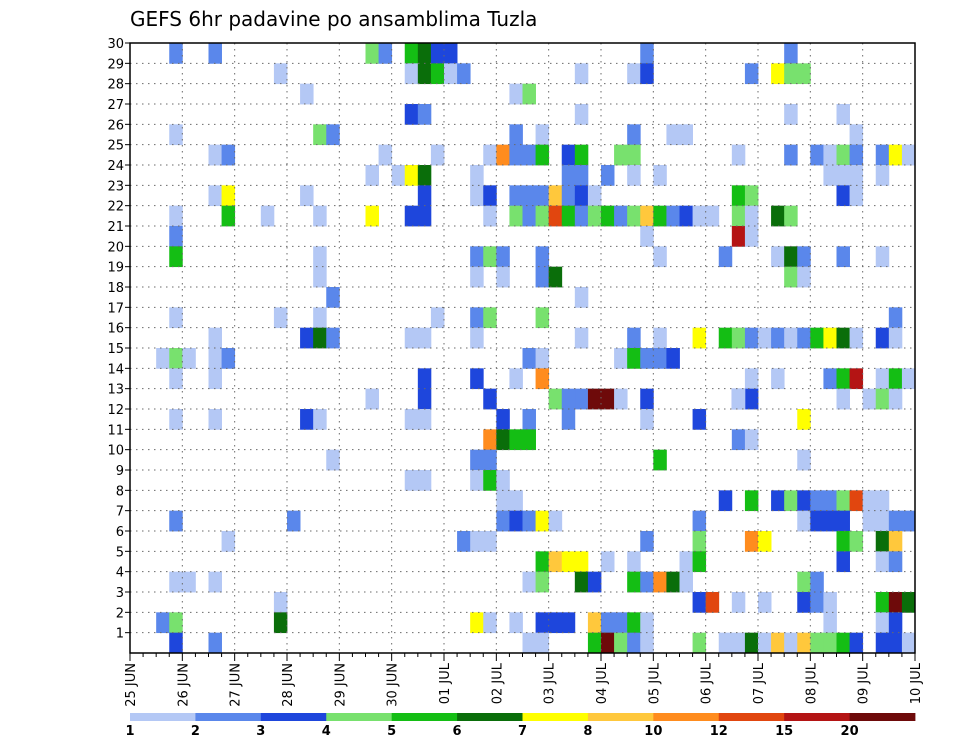 Image resolution: width=960 pixels, height=742 pixels. I want to click on colorbar-label: 7, so click(522, 731).